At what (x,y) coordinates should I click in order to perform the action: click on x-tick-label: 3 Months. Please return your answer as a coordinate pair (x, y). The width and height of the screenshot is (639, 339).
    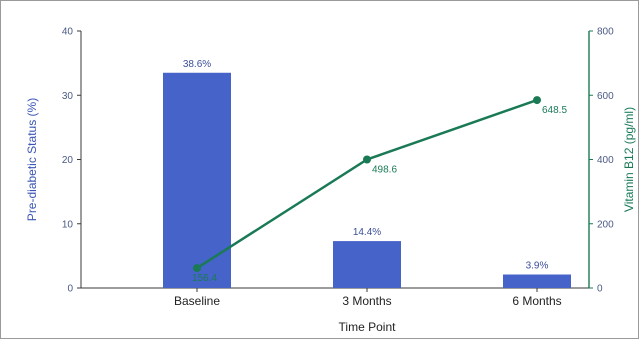
    Looking at the image, I should click on (366, 301).